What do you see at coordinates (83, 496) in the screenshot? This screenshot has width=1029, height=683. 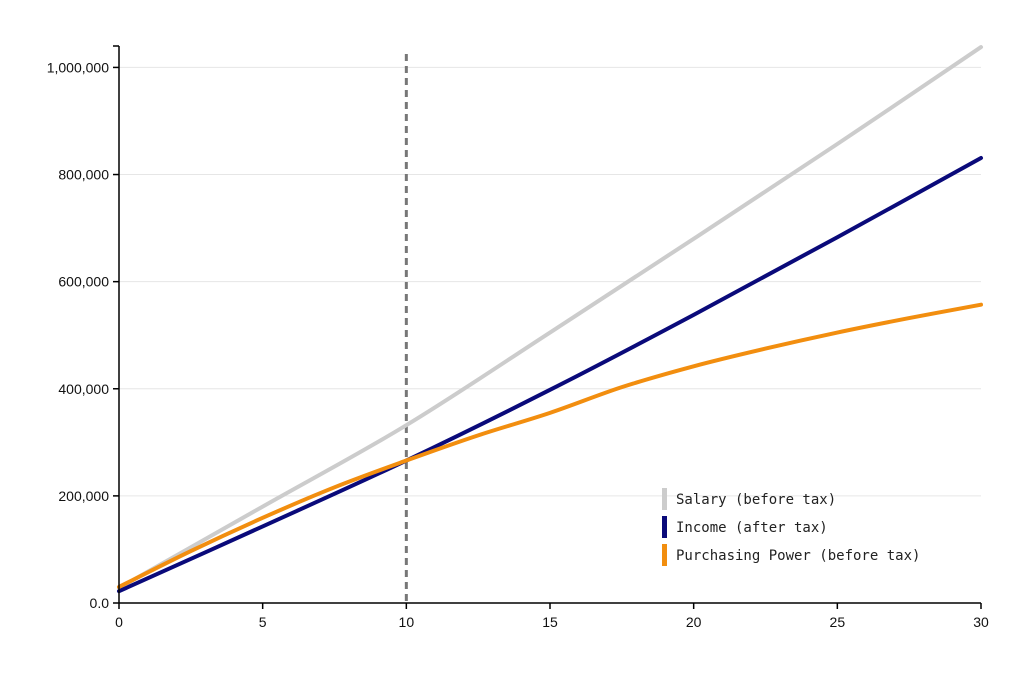 I see `y-tick-label: 200,000` at bounding box center [83, 496].